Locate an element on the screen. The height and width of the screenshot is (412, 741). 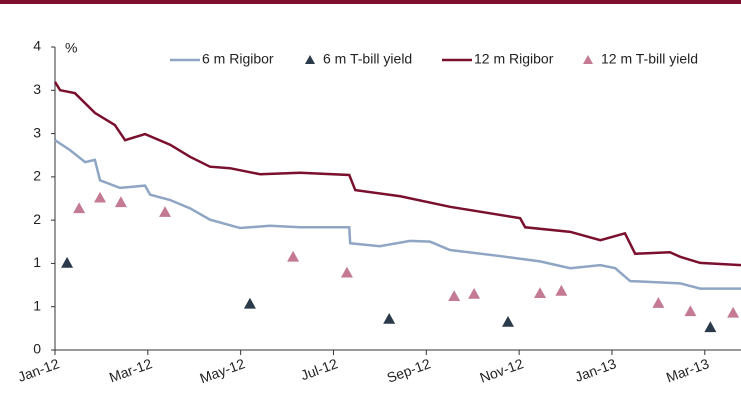
x-tick-label: Mar-13 is located at coordinates (687, 370).